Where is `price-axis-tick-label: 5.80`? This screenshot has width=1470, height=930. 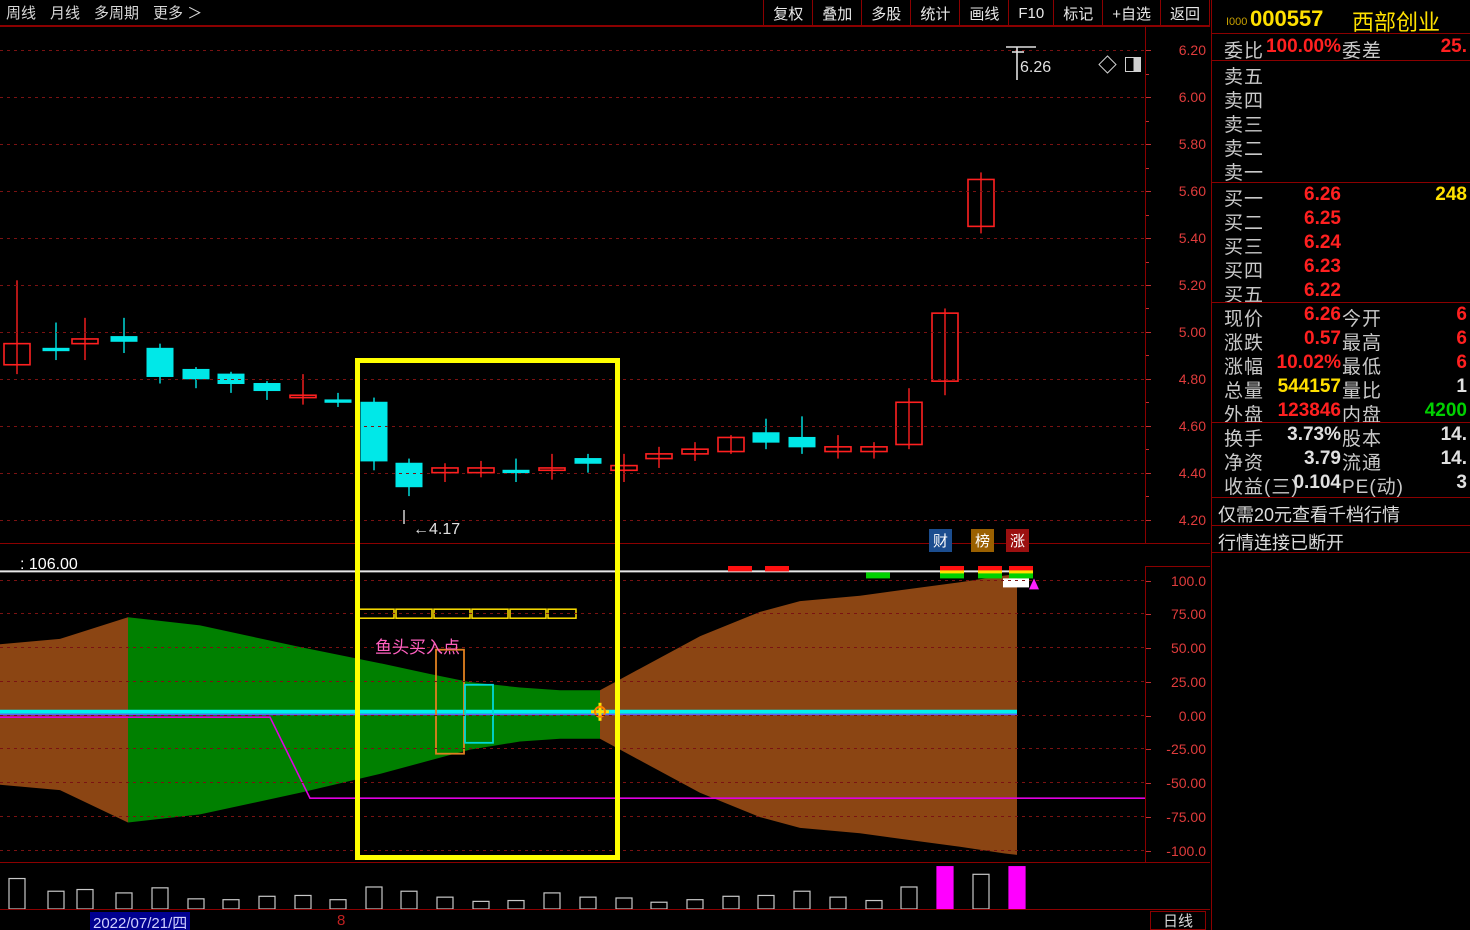
price-axis-tick-label: 5.80 is located at coordinates (1192, 144).